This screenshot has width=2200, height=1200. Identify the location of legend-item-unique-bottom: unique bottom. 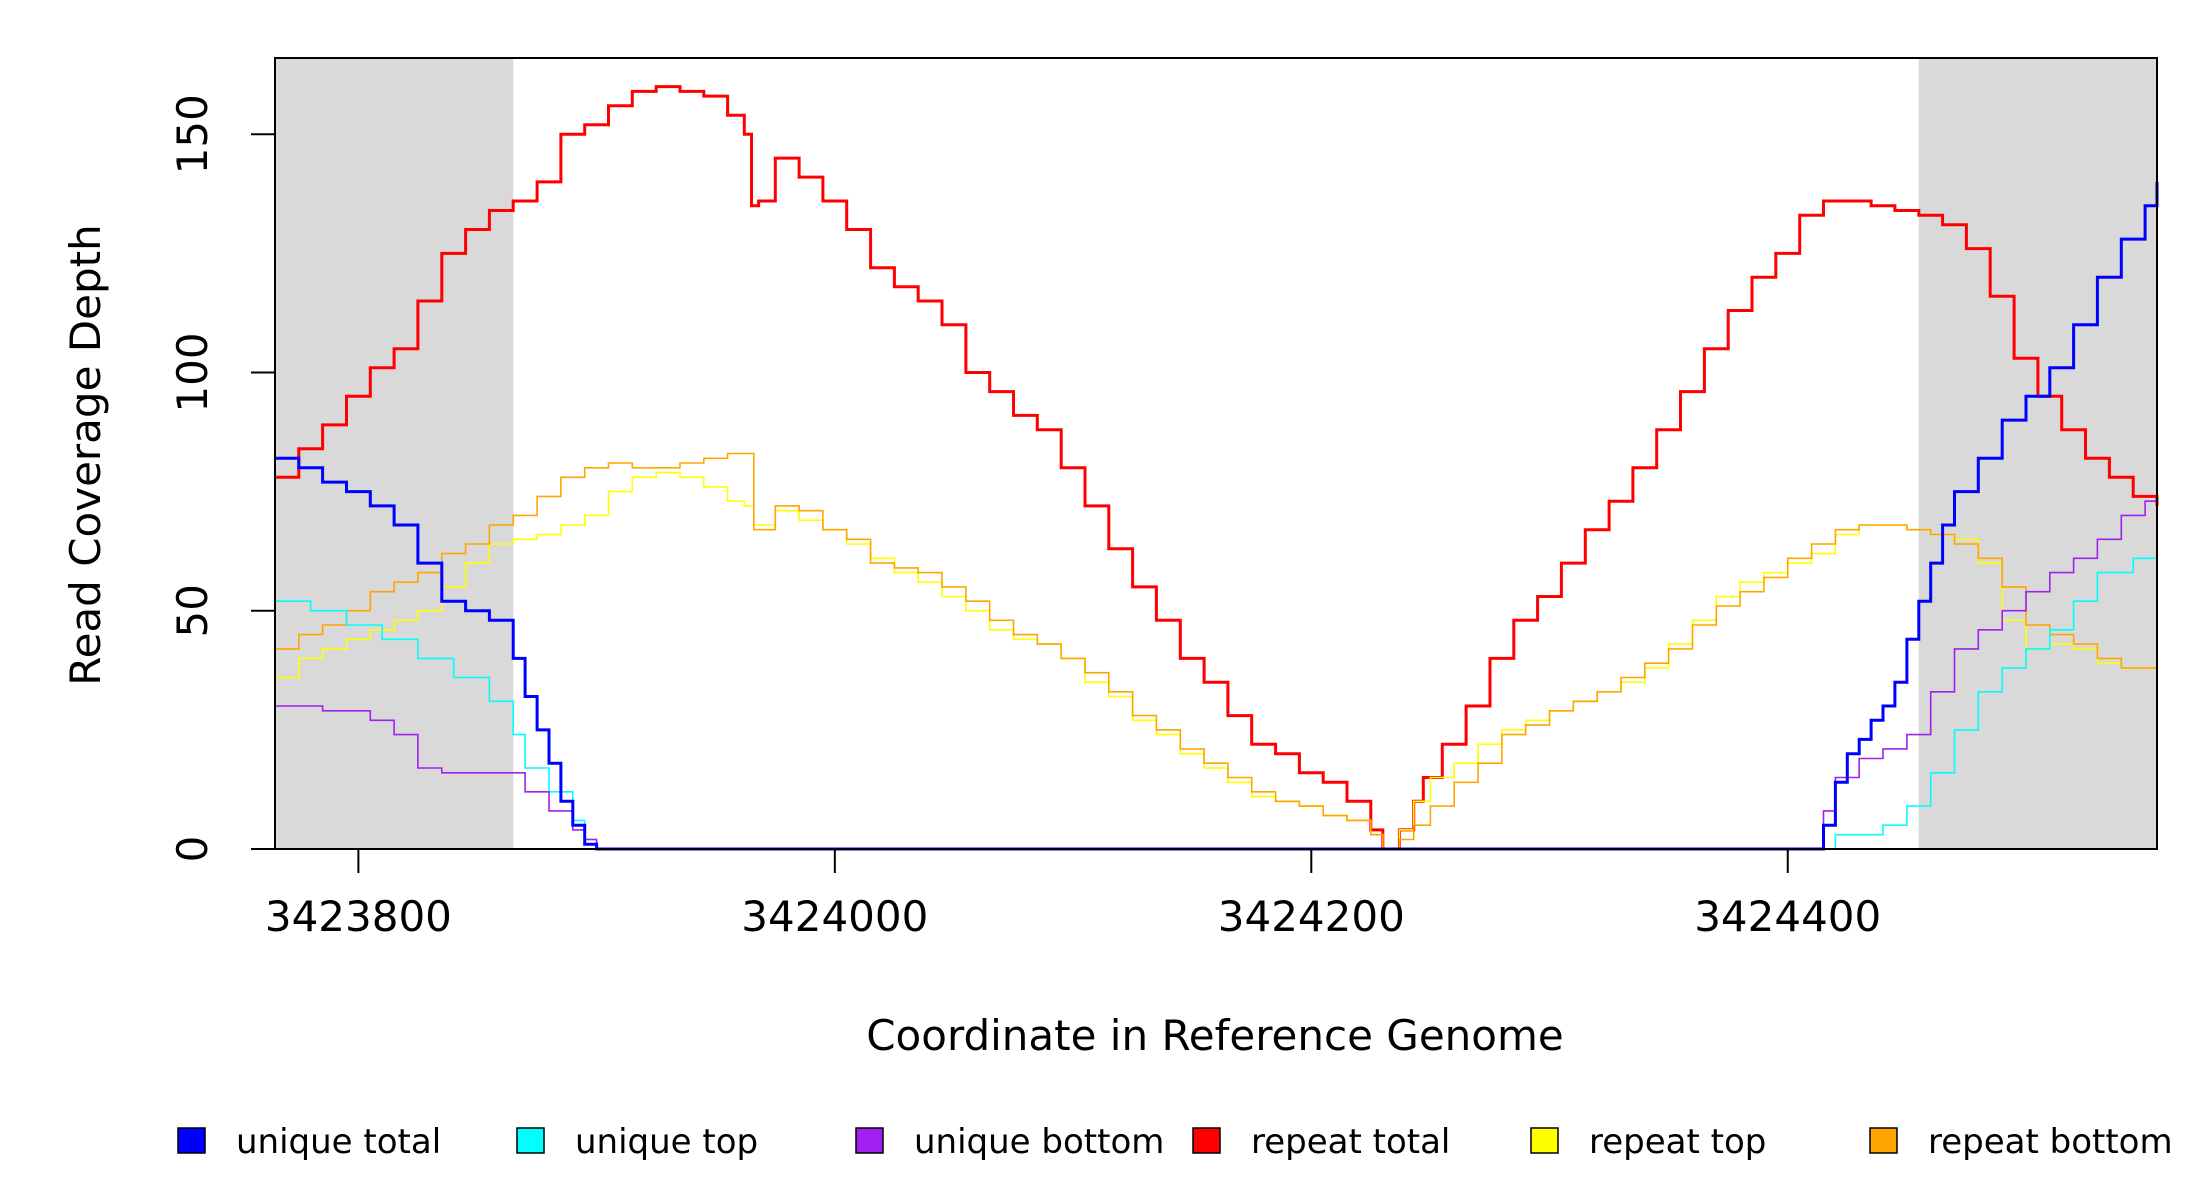
(1009, 1142).